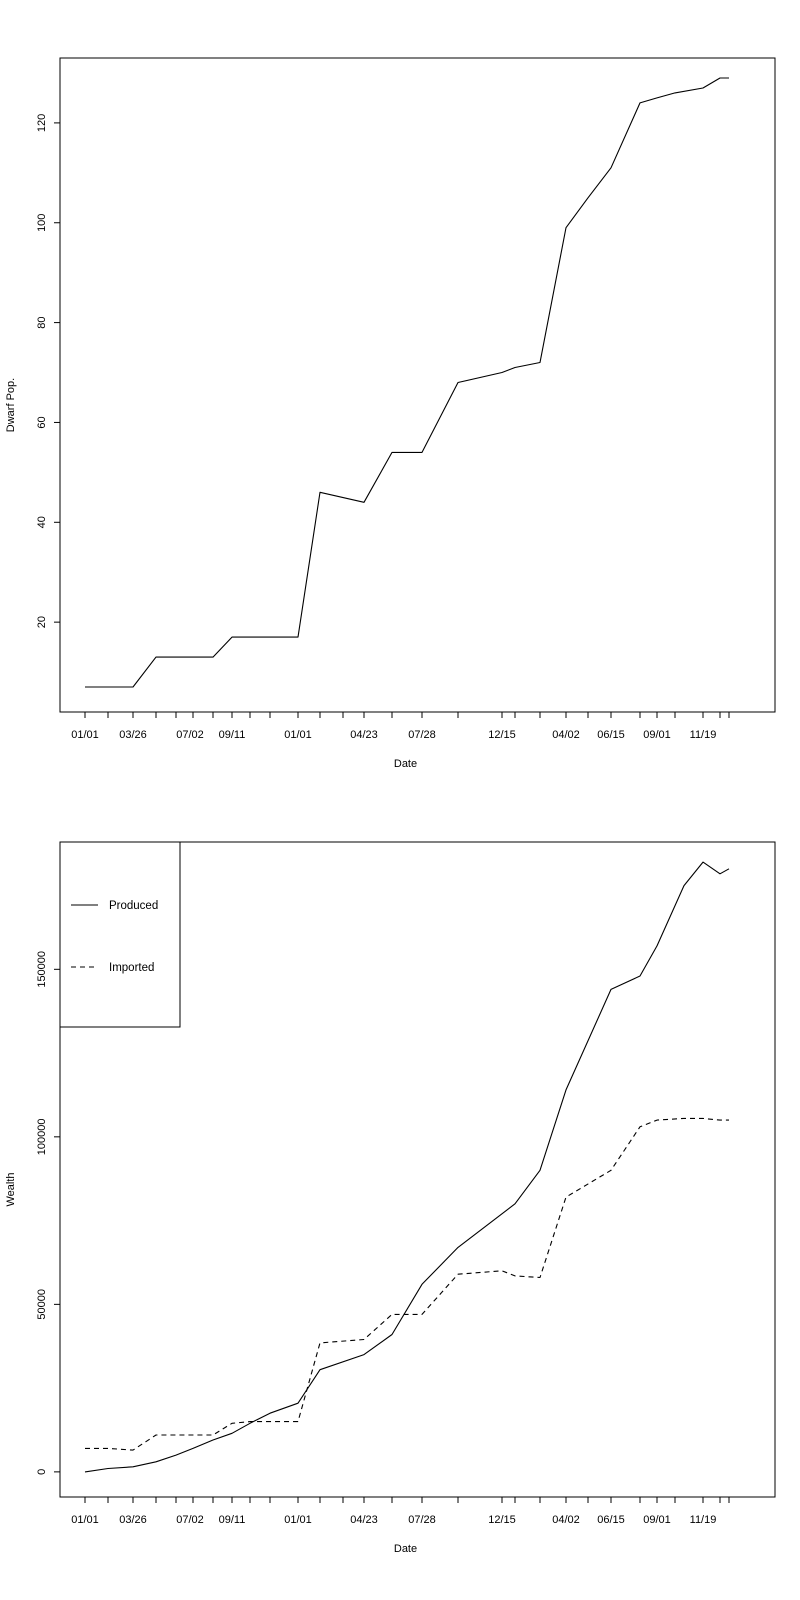 This screenshot has width=800, height=1600. What do you see at coordinates (42, 1472) in the screenshot?
I see `y-tick-label: 0` at bounding box center [42, 1472].